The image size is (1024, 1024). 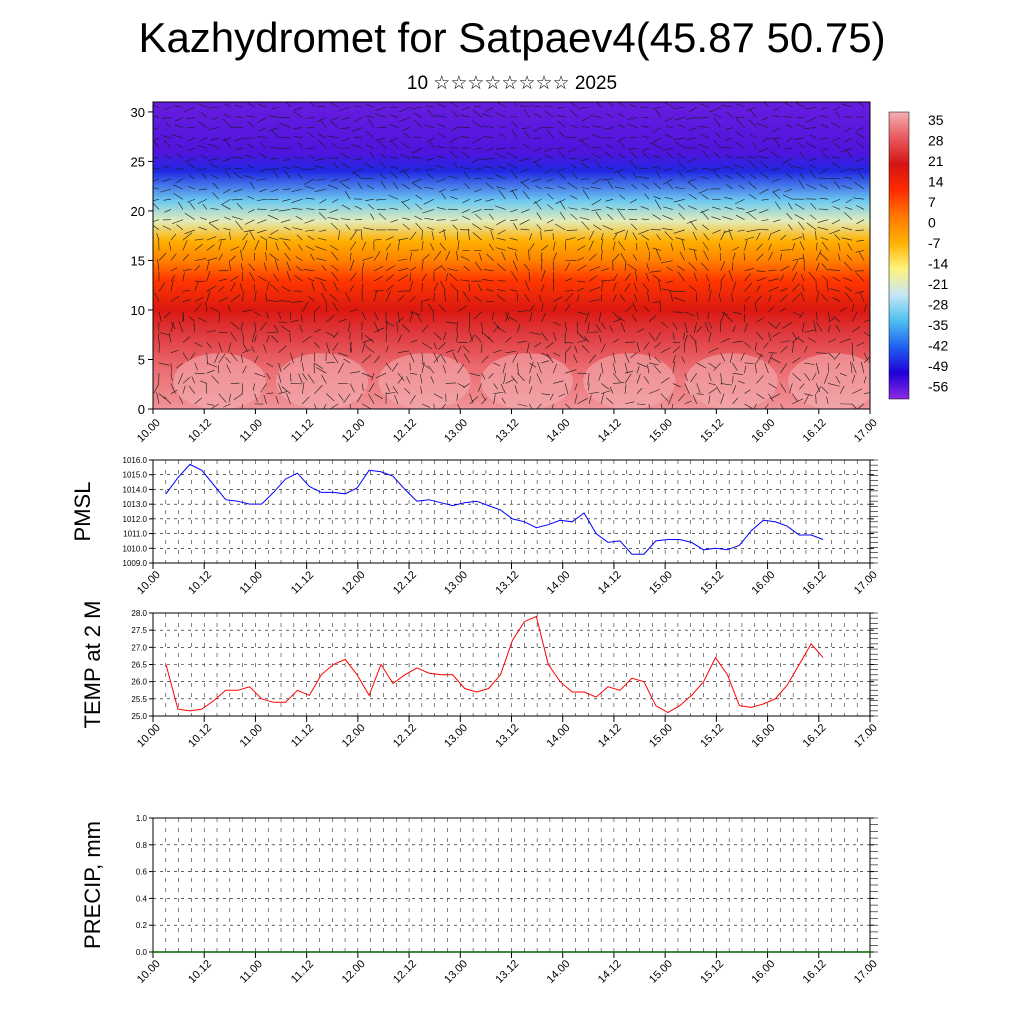 What do you see at coordinates (559, 583) in the screenshot?
I see `x-tick-label: 14.00` at bounding box center [559, 583].